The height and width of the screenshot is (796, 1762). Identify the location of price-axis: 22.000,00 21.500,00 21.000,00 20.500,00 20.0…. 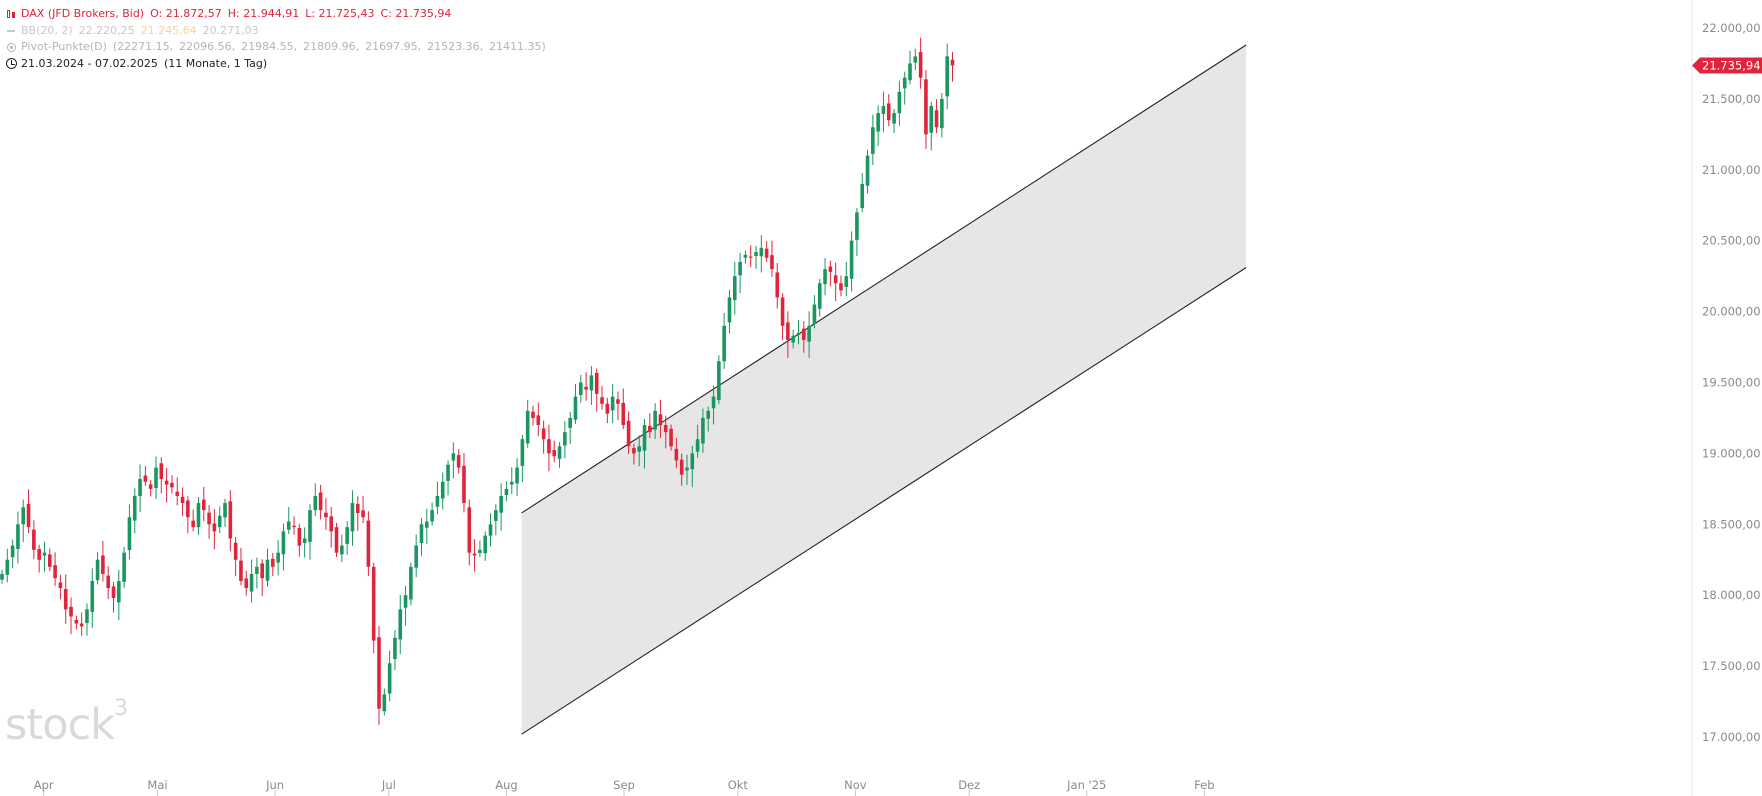
(1731, 382).